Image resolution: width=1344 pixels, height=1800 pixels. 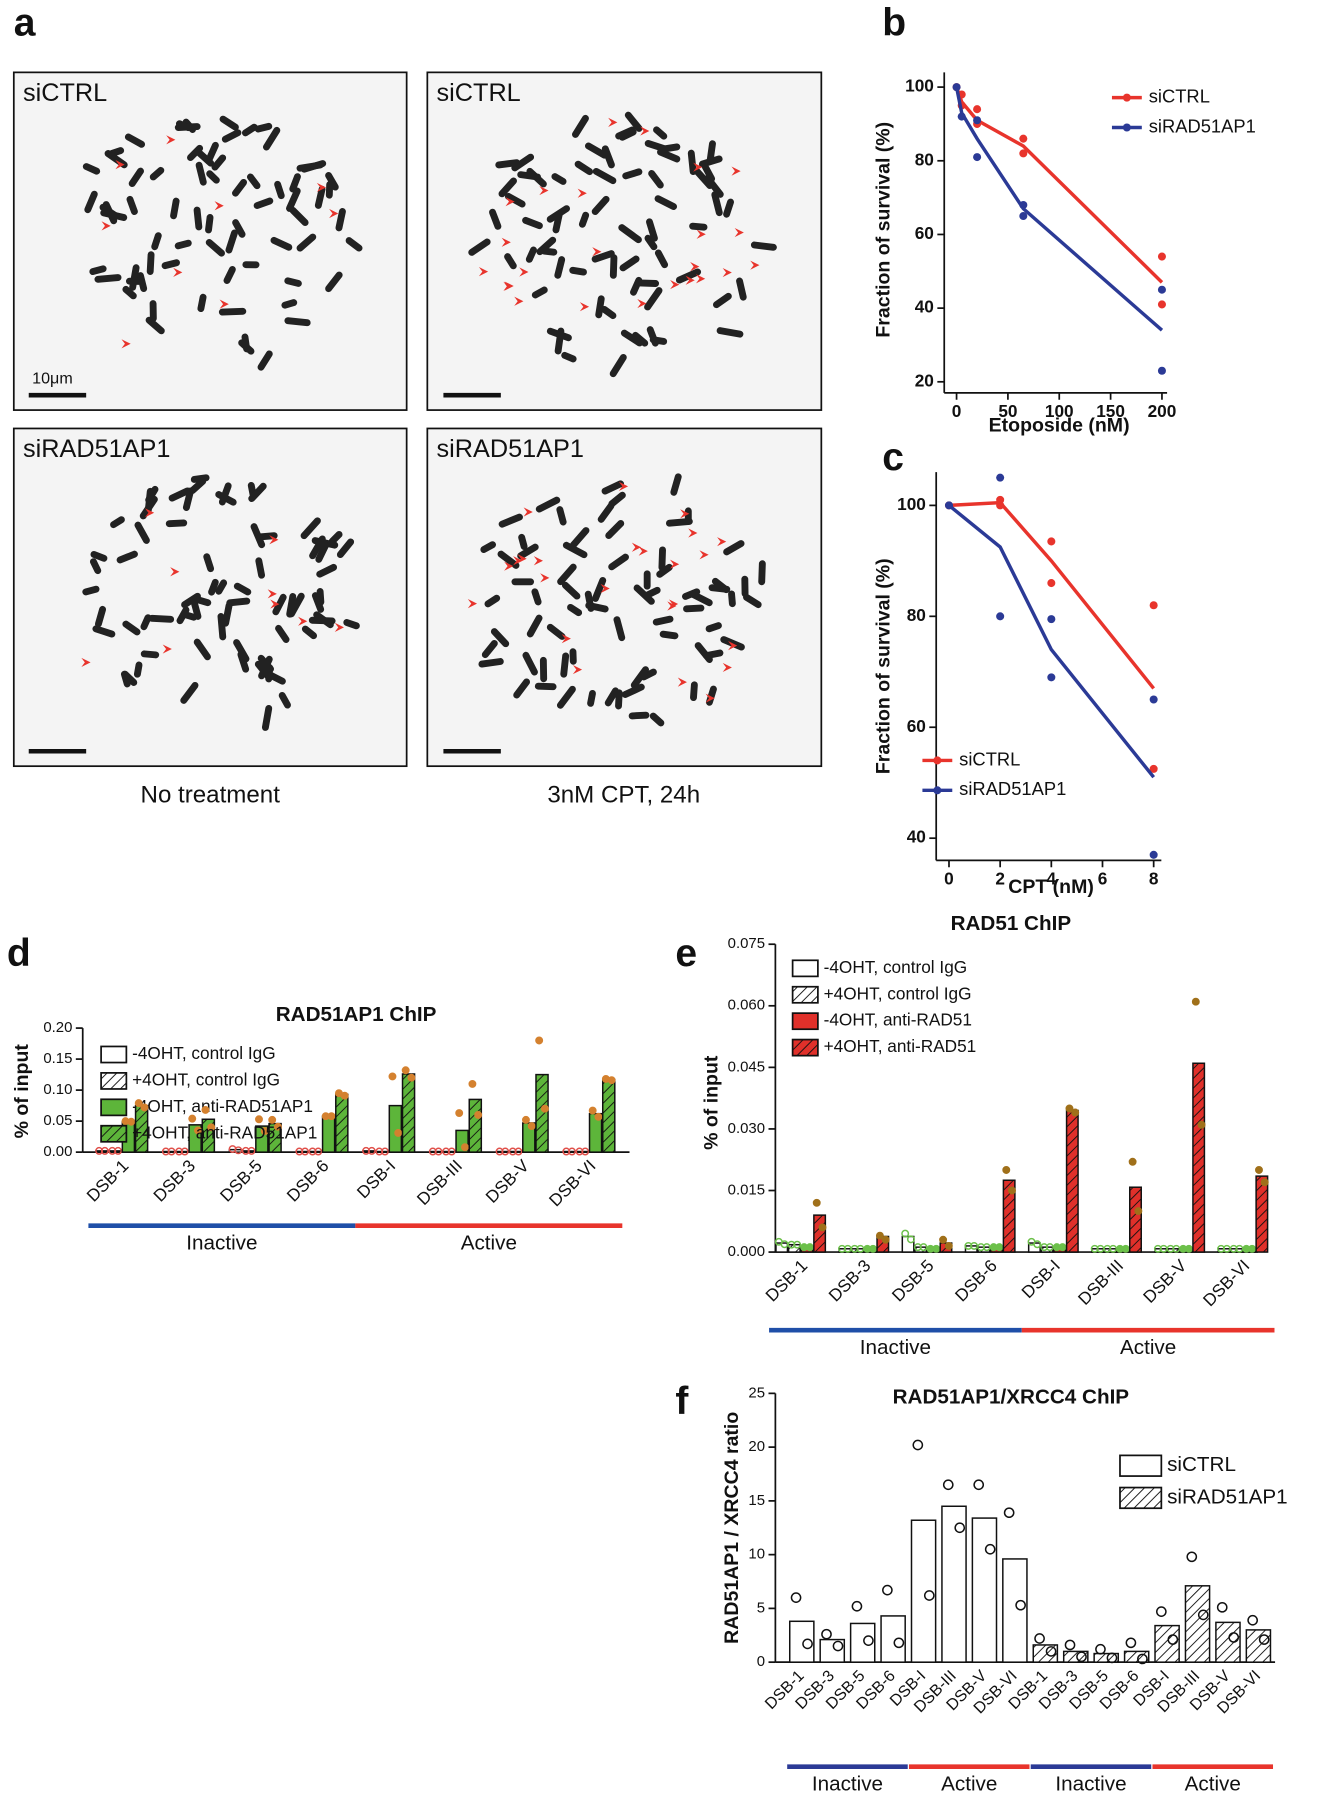 I want to click on group-label: Active, so click(x=489, y=1242).